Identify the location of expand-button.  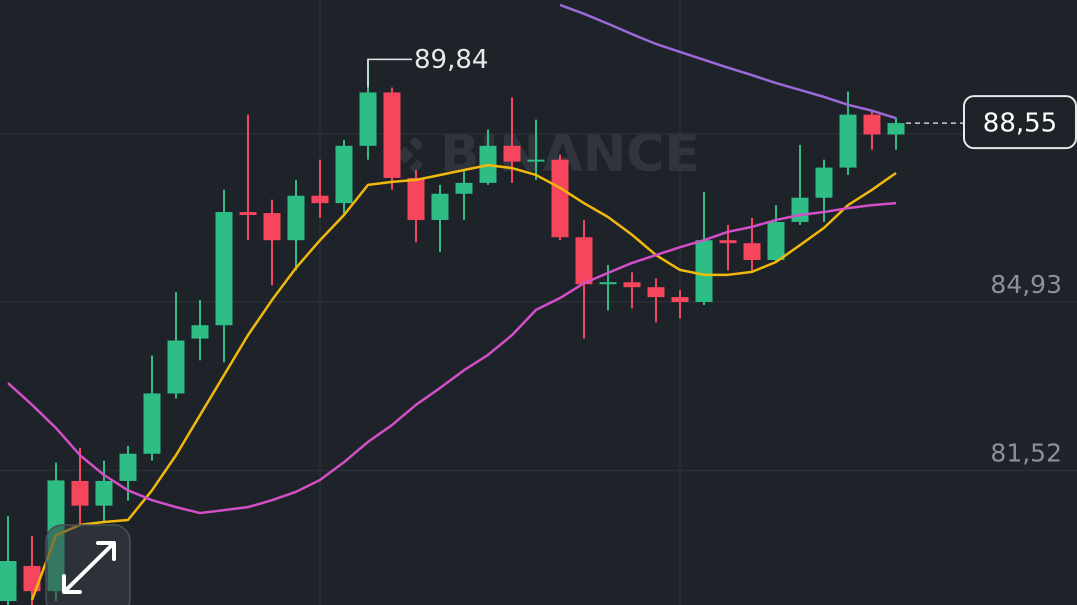
(88, 564).